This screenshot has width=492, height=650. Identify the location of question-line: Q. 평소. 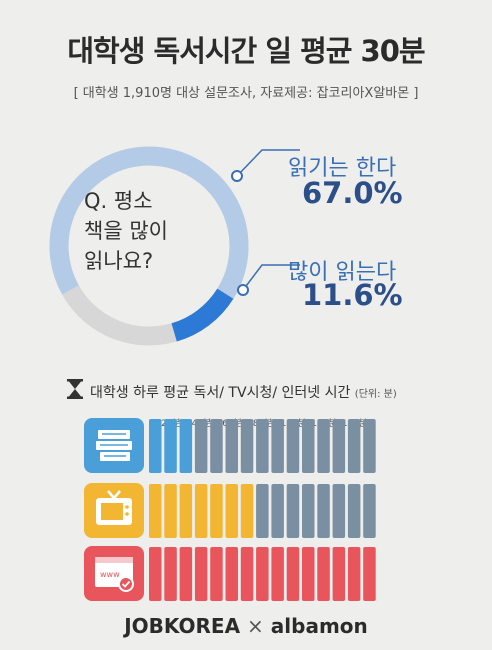
(118, 201).